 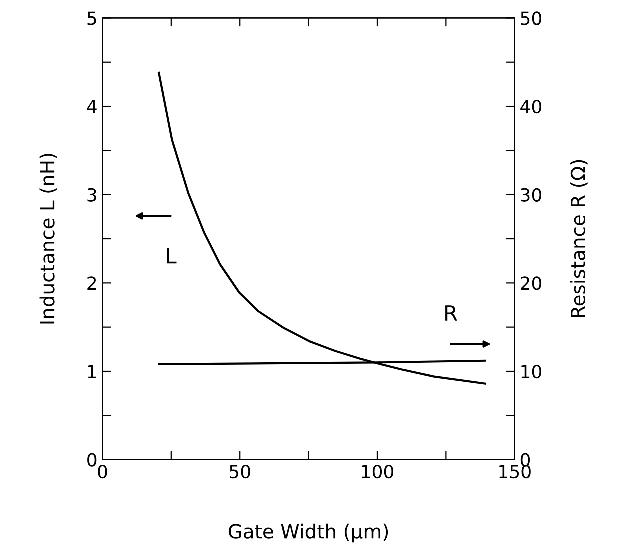 What do you see at coordinates (49, 239) in the screenshot?
I see `y-axis-title: Inductance L (nH)` at bounding box center [49, 239].